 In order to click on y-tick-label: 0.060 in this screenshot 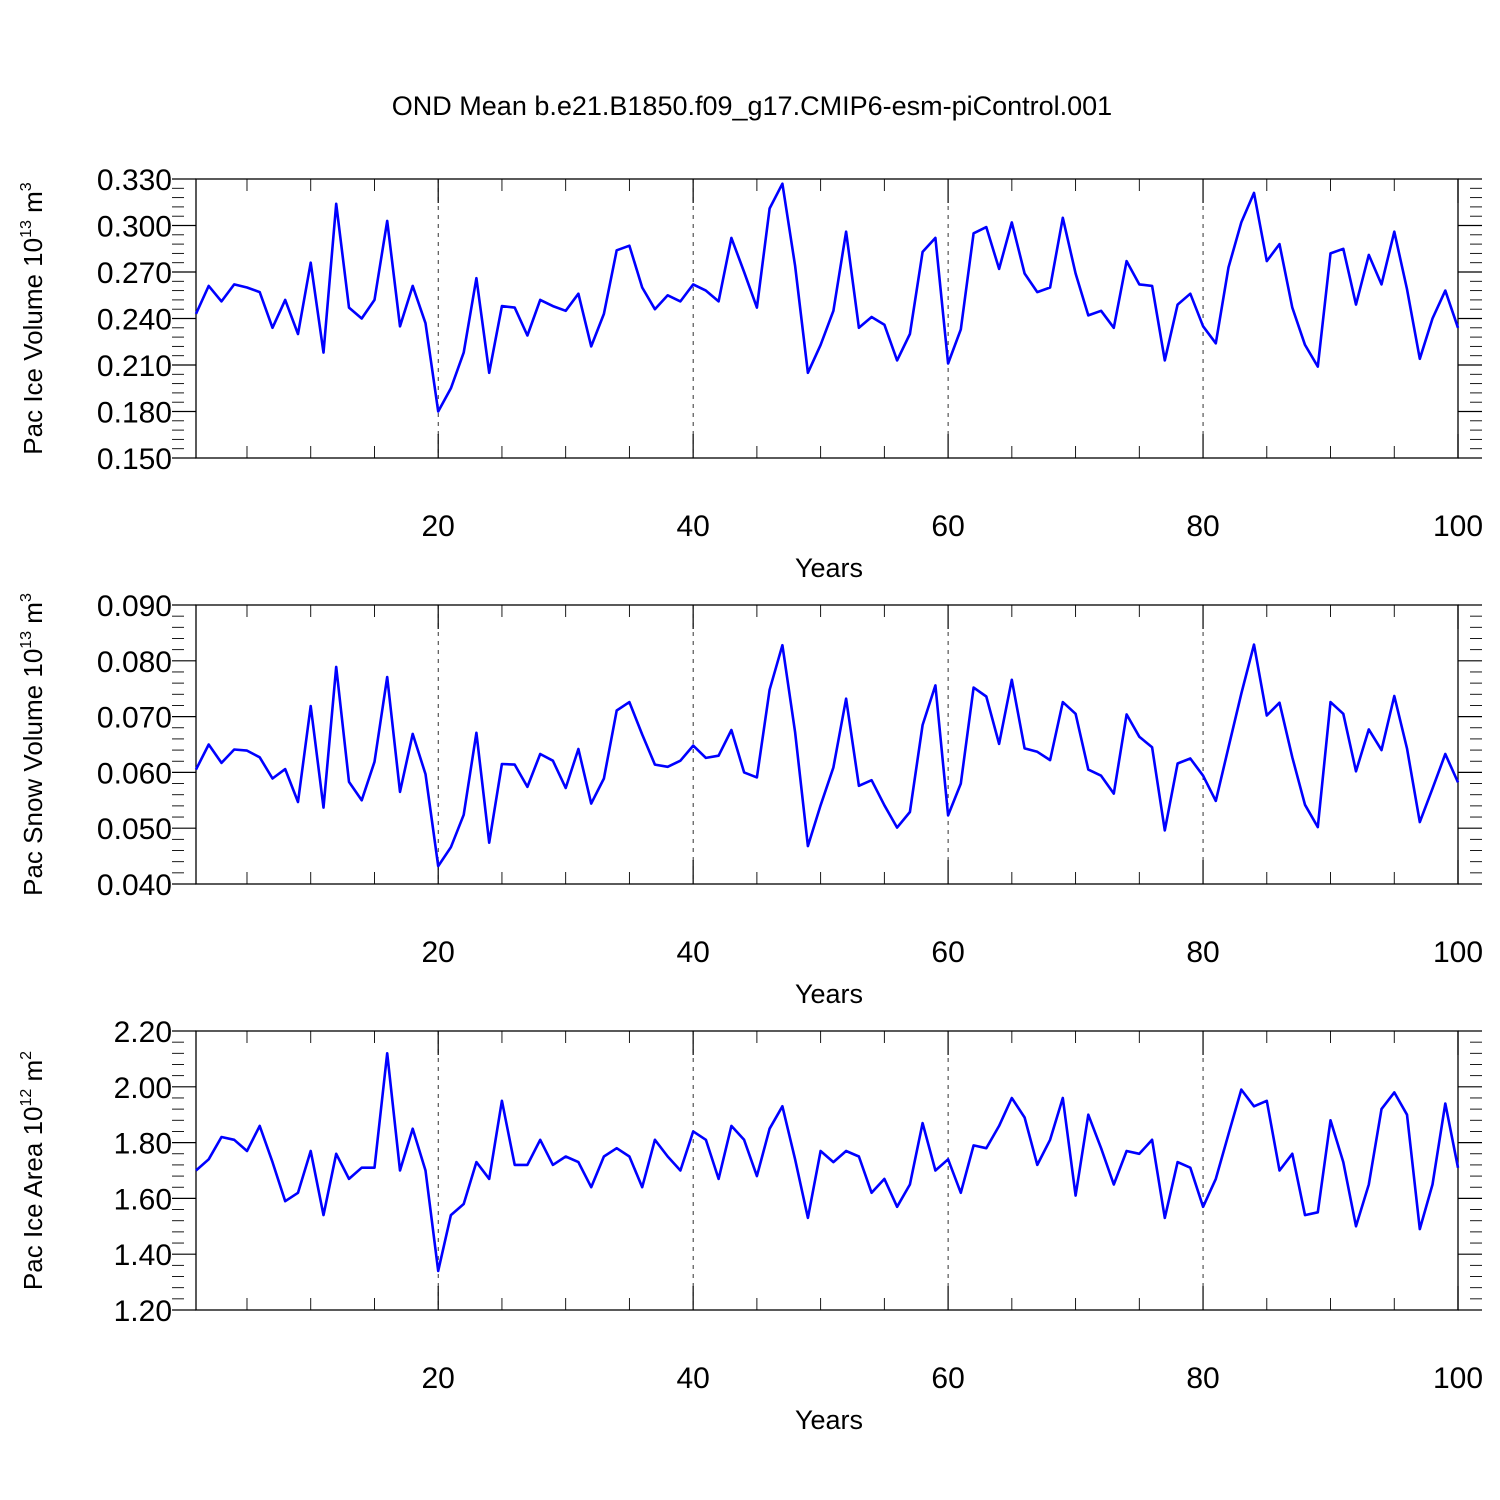, I will do `click(134, 773)`.